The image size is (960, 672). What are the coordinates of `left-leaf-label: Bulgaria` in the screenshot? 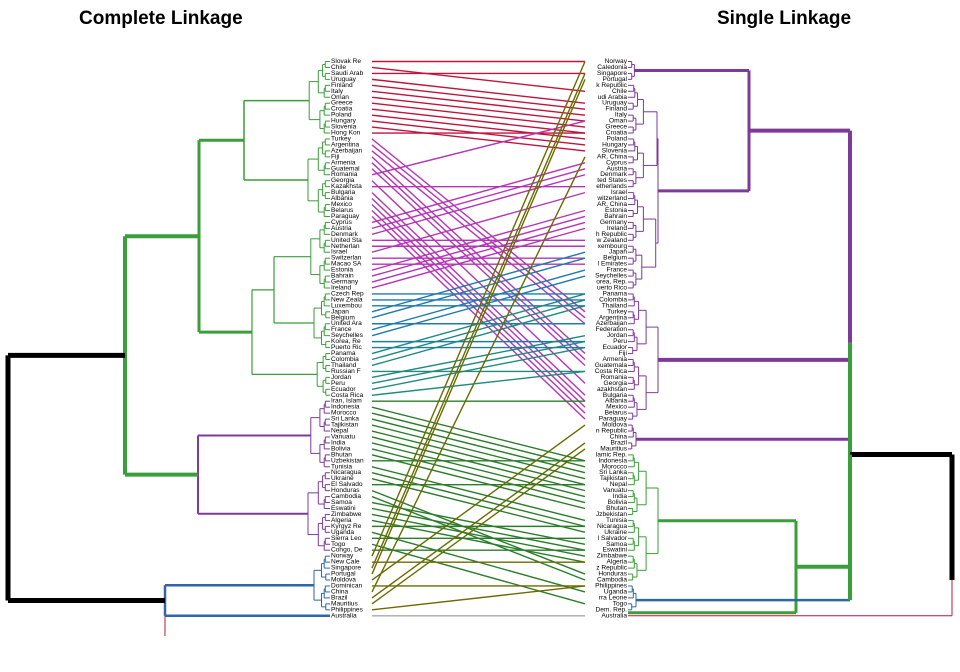 It's located at (343, 192).